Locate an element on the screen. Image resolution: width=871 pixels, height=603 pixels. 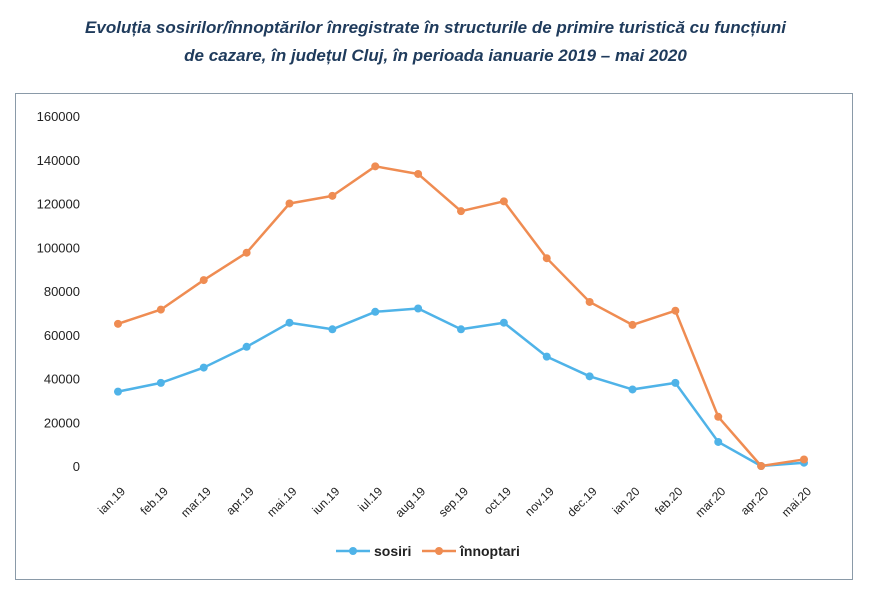
x-tick-label: feb.20 is located at coordinates (669, 501).